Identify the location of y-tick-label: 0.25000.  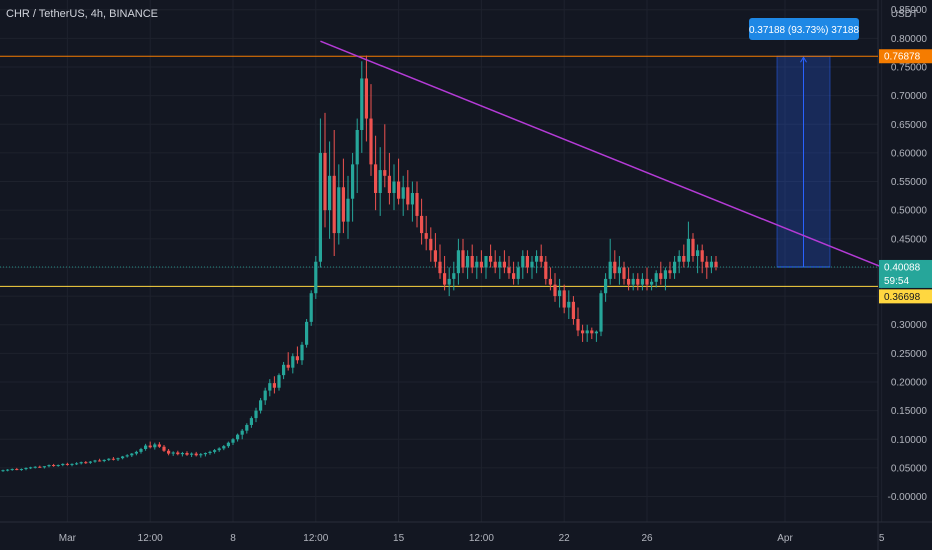
(909, 354).